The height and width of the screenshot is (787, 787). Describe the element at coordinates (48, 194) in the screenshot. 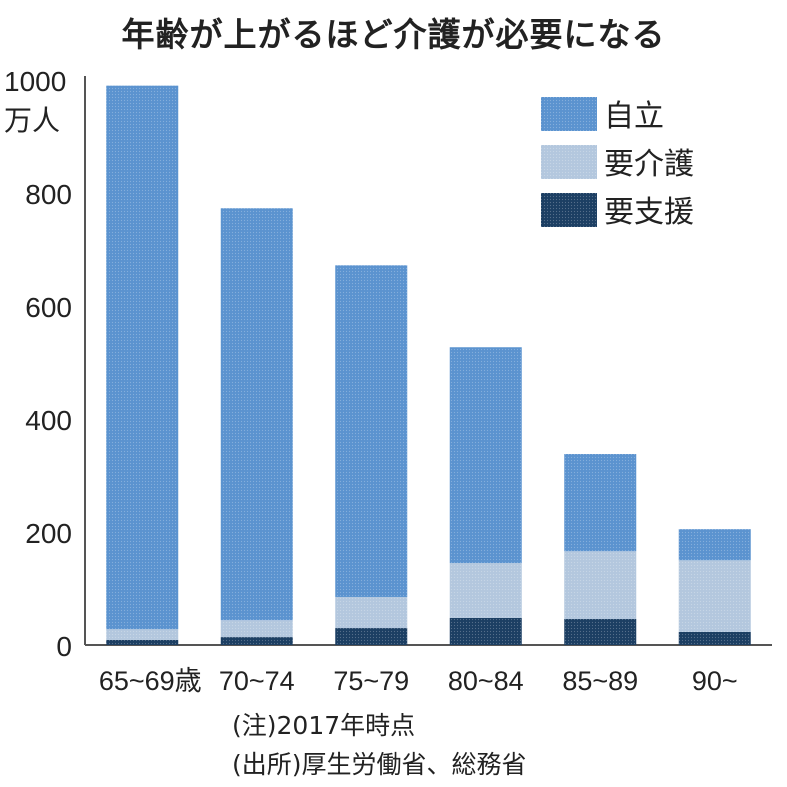

I see `y-tick-label: 800` at that location.